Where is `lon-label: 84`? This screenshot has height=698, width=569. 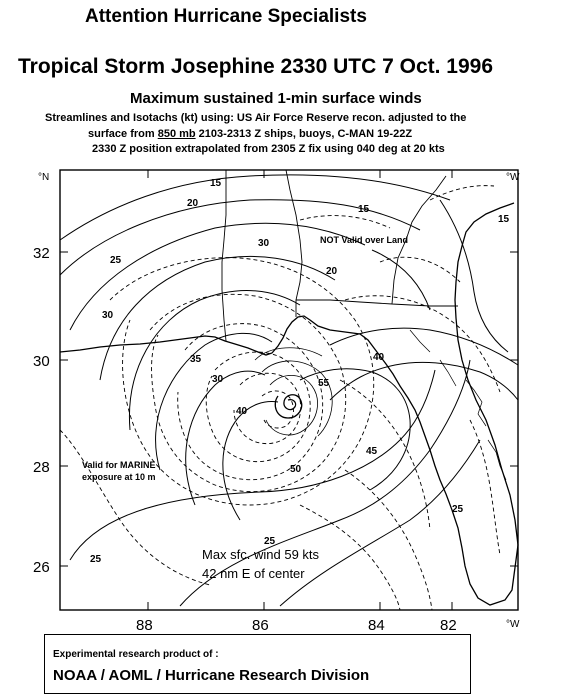
lon-label: 84 is located at coordinates (376, 625).